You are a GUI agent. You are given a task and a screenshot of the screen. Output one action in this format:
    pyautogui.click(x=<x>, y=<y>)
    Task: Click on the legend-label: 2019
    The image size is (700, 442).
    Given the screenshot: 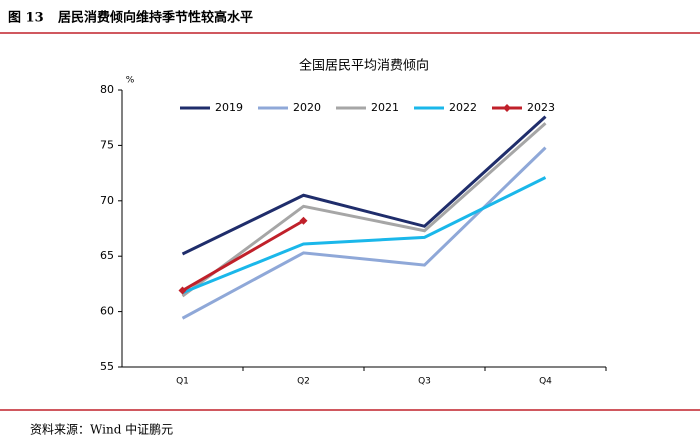 What is the action you would take?
    pyautogui.click(x=229, y=107)
    